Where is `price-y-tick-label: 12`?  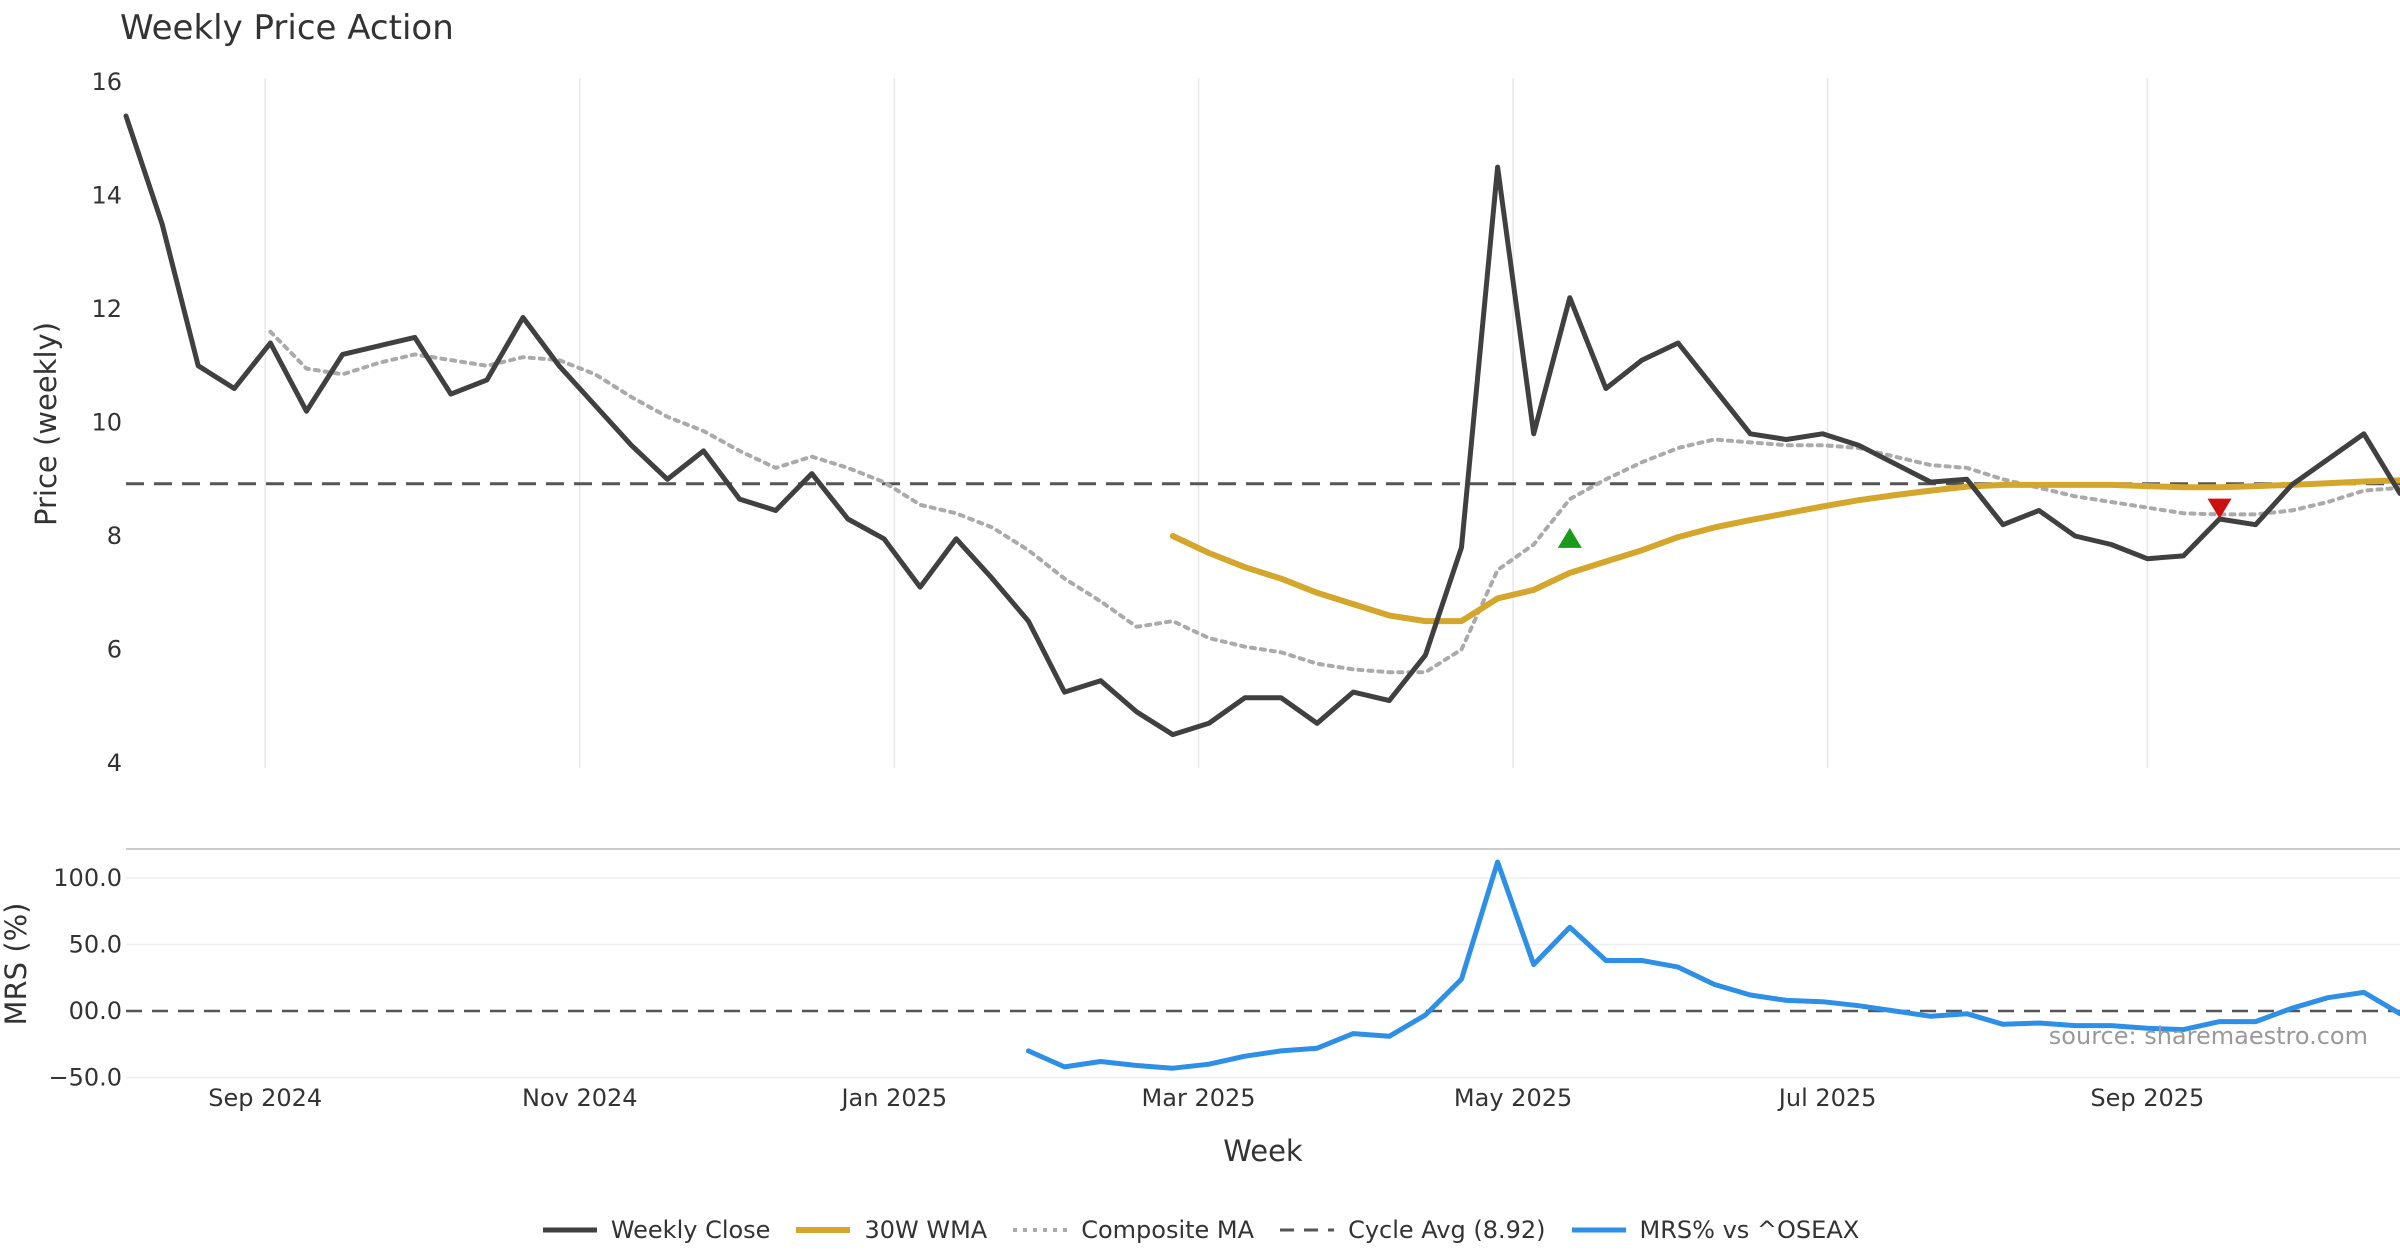 price-y-tick-label: 12 is located at coordinates (106, 309).